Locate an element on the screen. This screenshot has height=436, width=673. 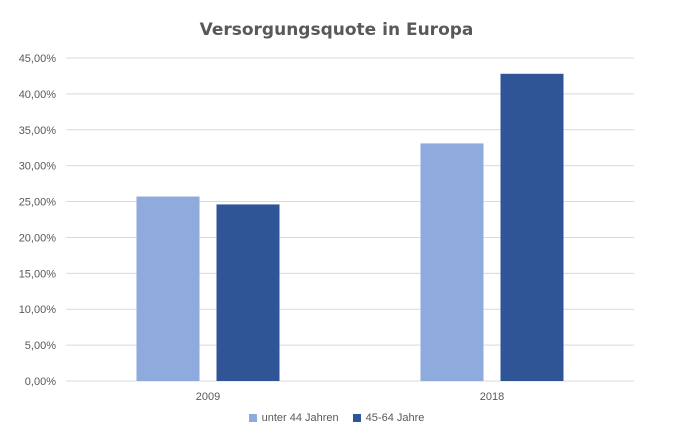
y-tick-label: 10,00% is located at coordinates (38, 310).